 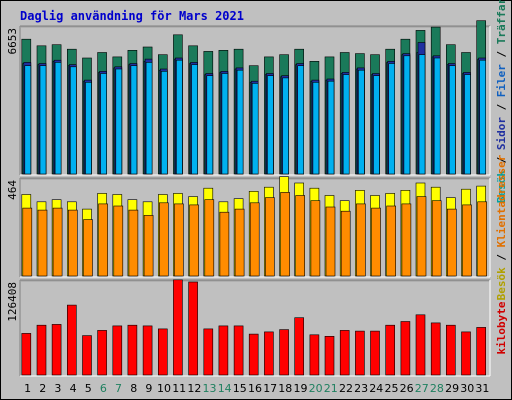 I want to click on bar-bottom-s0-d2, so click(x=41, y=350).